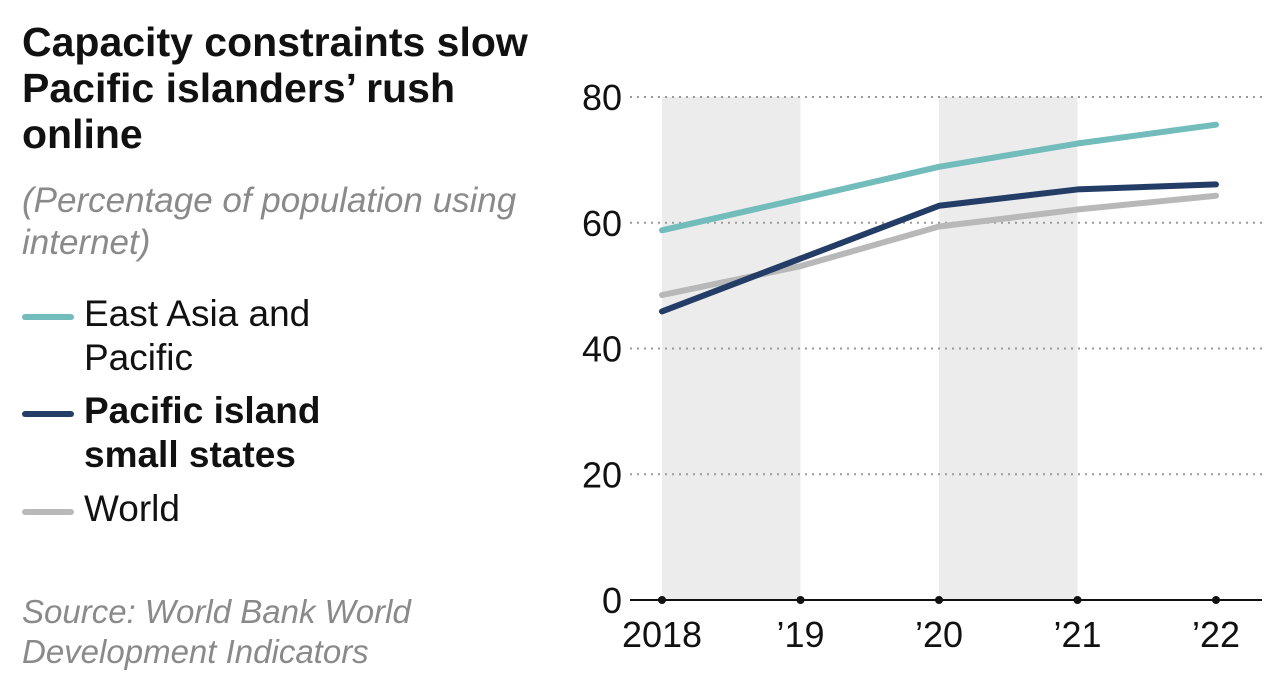 Image resolution: width=1276 pixels, height=680 pixels. Describe the element at coordinates (612, 600) in the screenshot. I see `y-tick-label-0: 0` at that location.